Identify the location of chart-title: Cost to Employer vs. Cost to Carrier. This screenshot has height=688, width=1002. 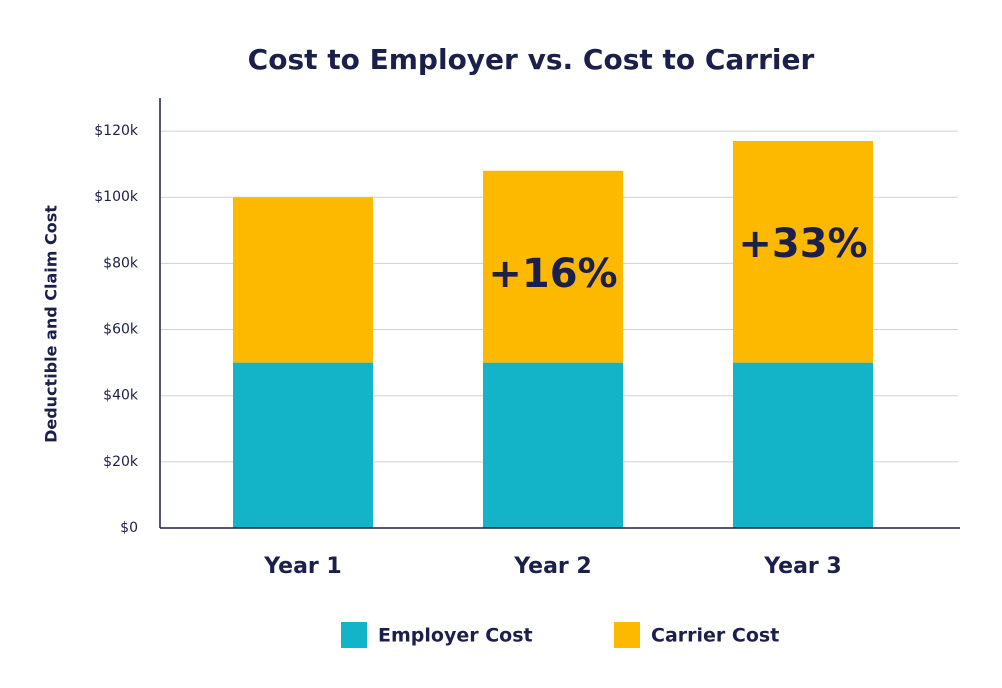
(531, 59).